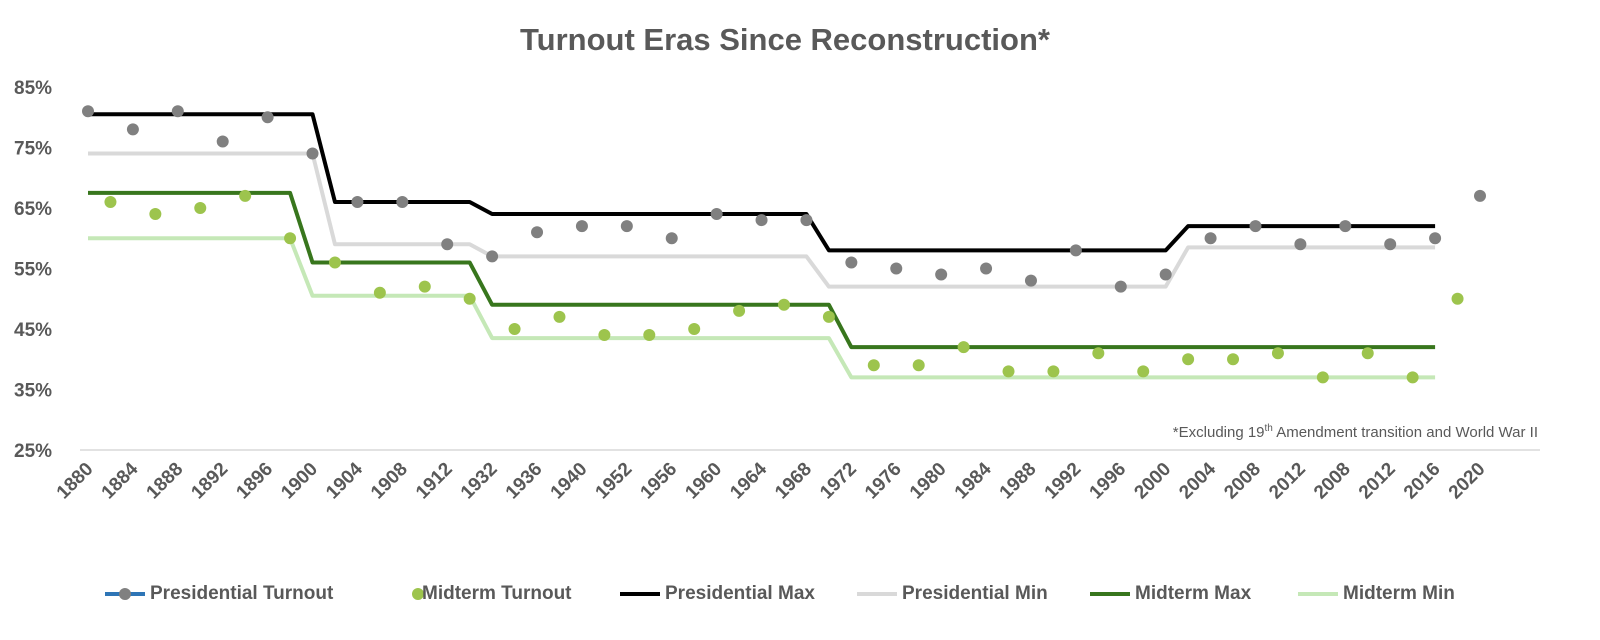 The height and width of the screenshot is (640, 1600). I want to click on legend-label: Midterm Min, so click(1399, 593).